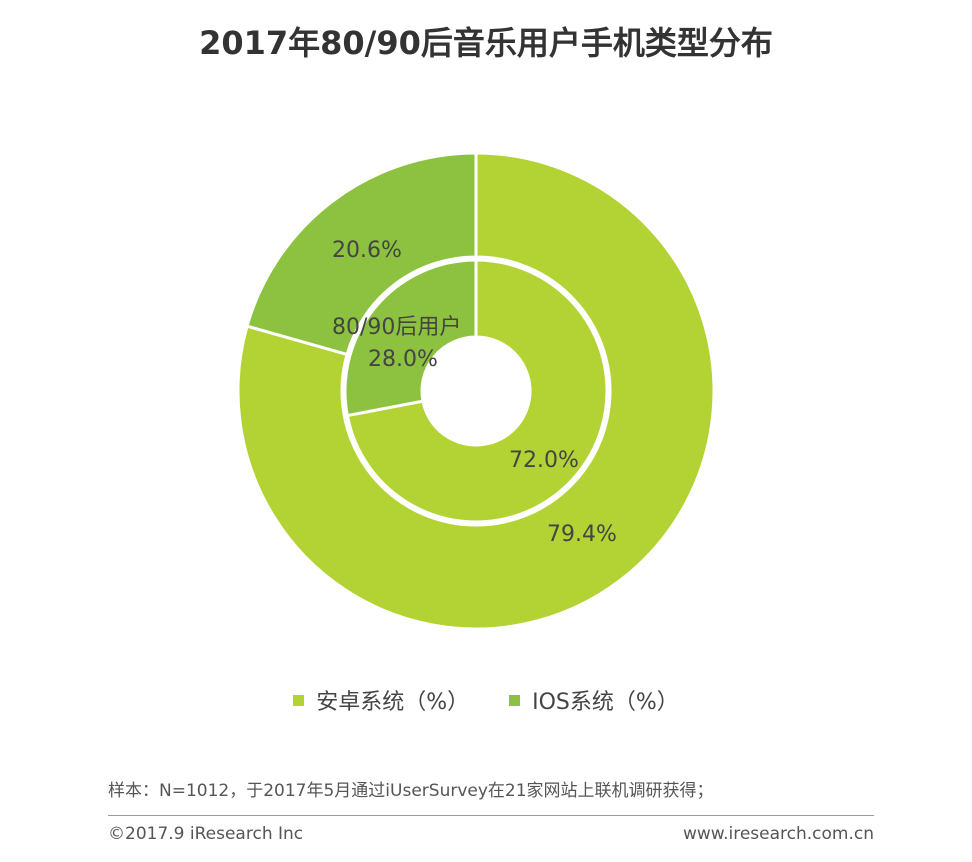  I want to click on legend-swatch-android, so click(299, 700).